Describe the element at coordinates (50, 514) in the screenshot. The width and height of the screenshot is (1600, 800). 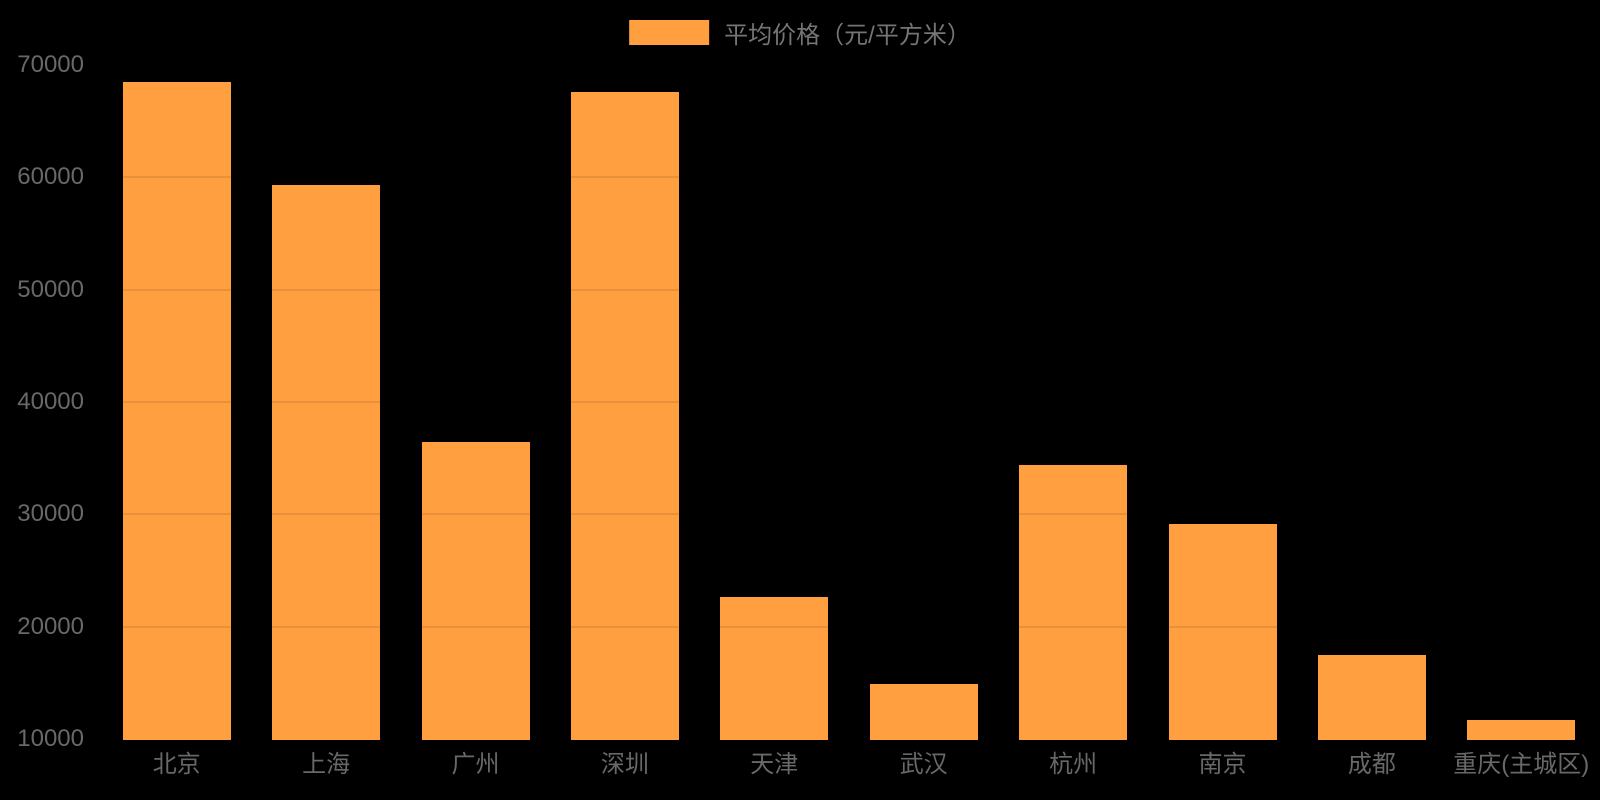
I see `y-axis-label: 30000` at that location.